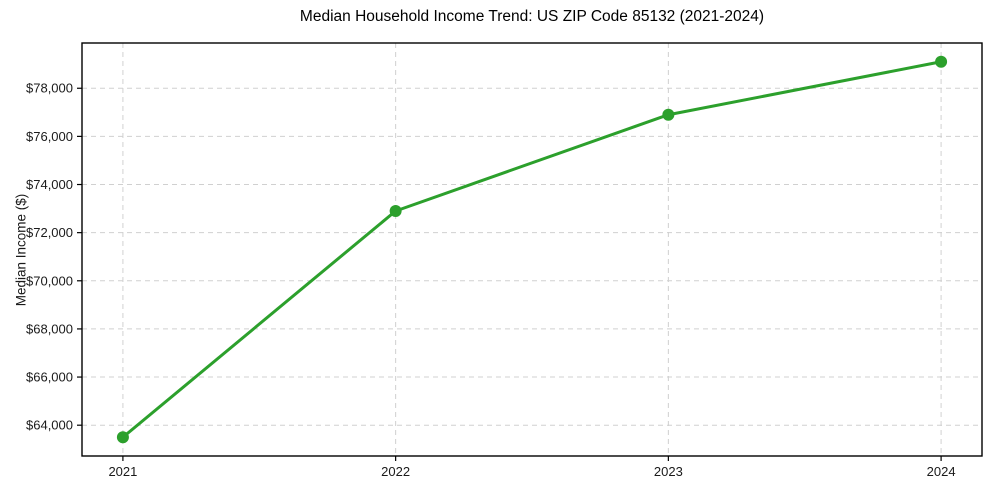 This screenshot has height=490, width=989. Describe the element at coordinates (395, 210) in the screenshot. I see `data-point-2022` at that location.